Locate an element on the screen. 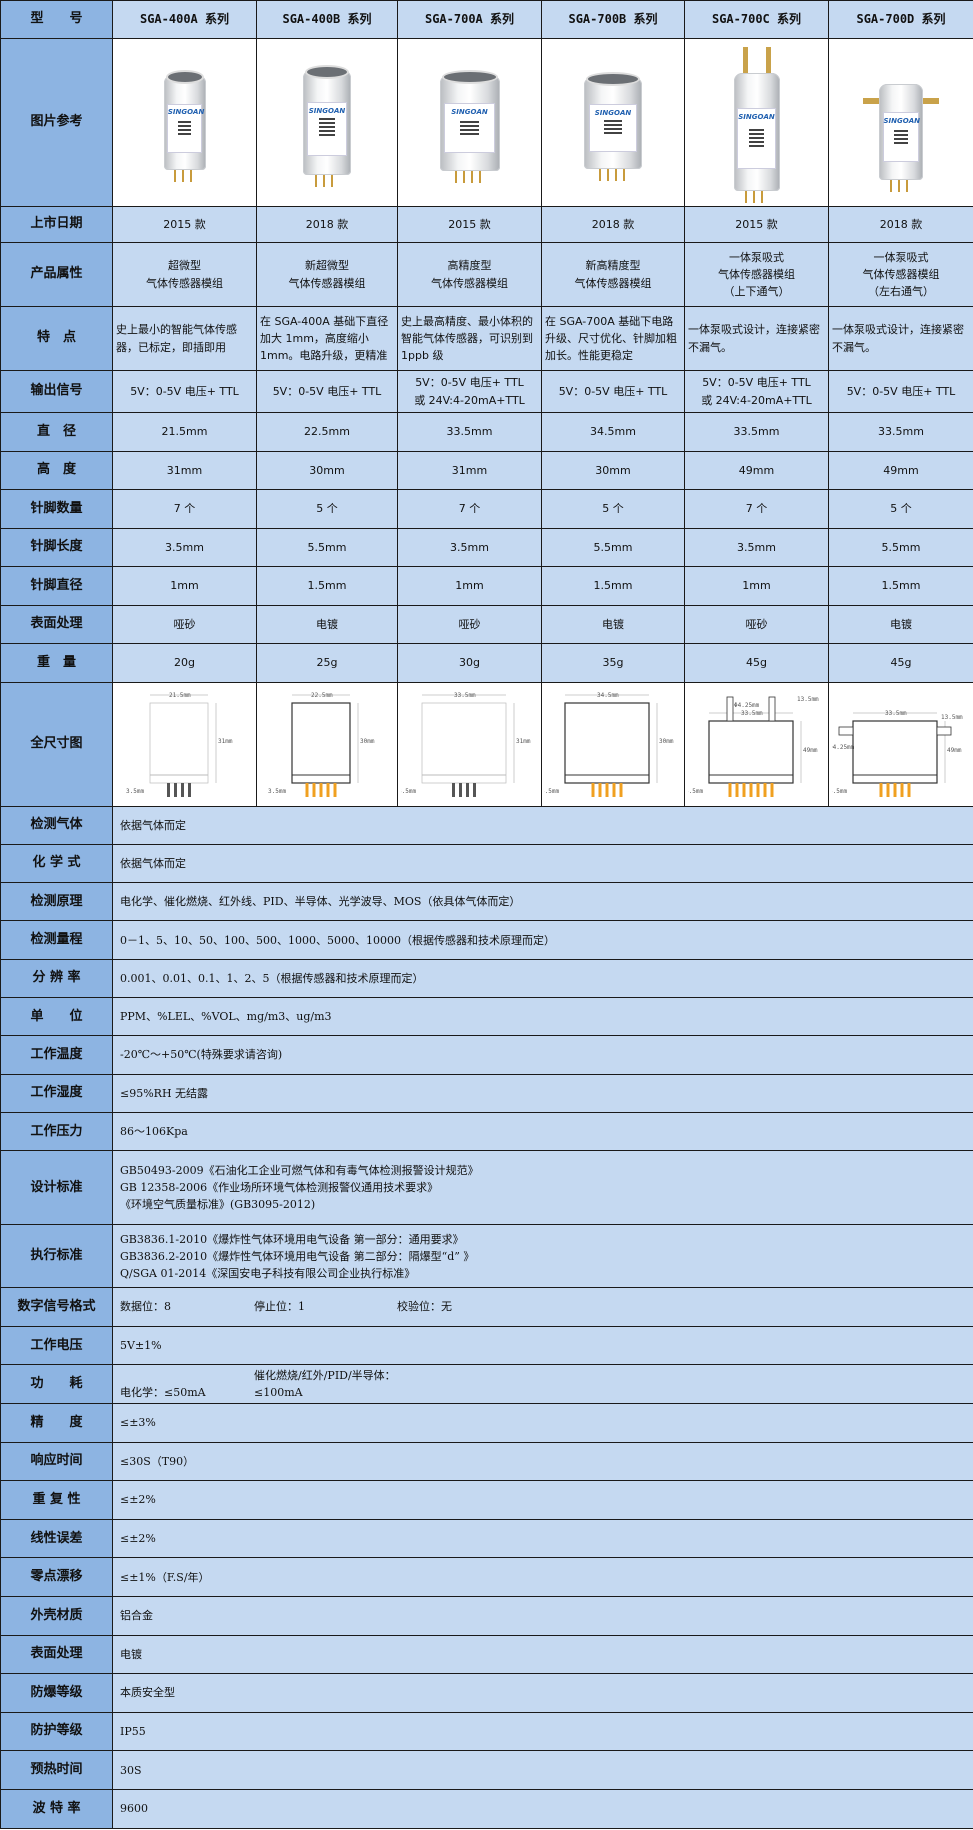 This screenshot has height=1830, width=973. spec-value: 30S is located at coordinates (542, 1770).